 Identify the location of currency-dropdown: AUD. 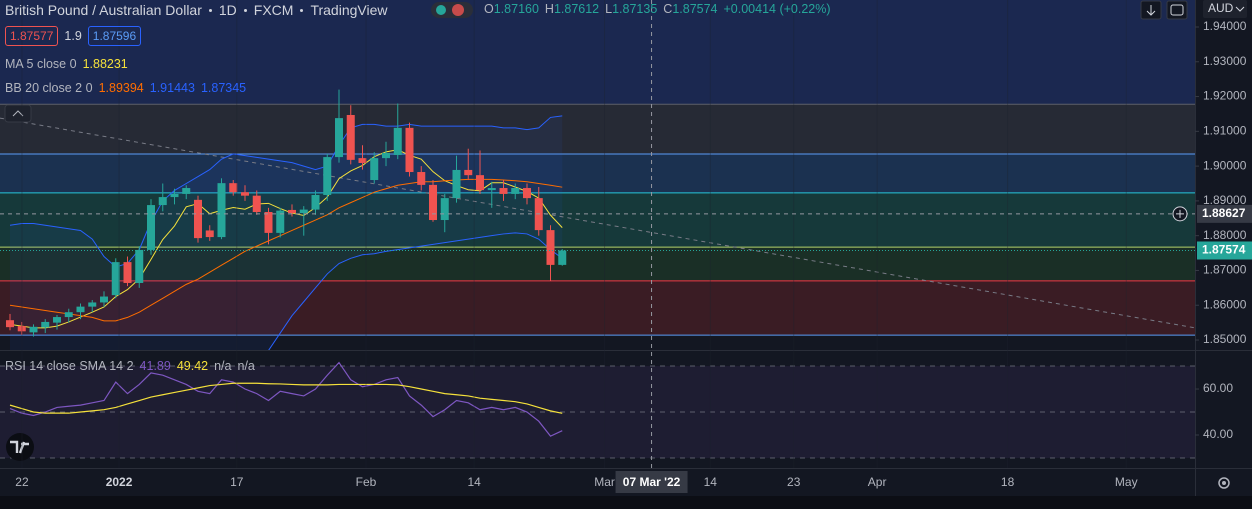
(1225, 9).